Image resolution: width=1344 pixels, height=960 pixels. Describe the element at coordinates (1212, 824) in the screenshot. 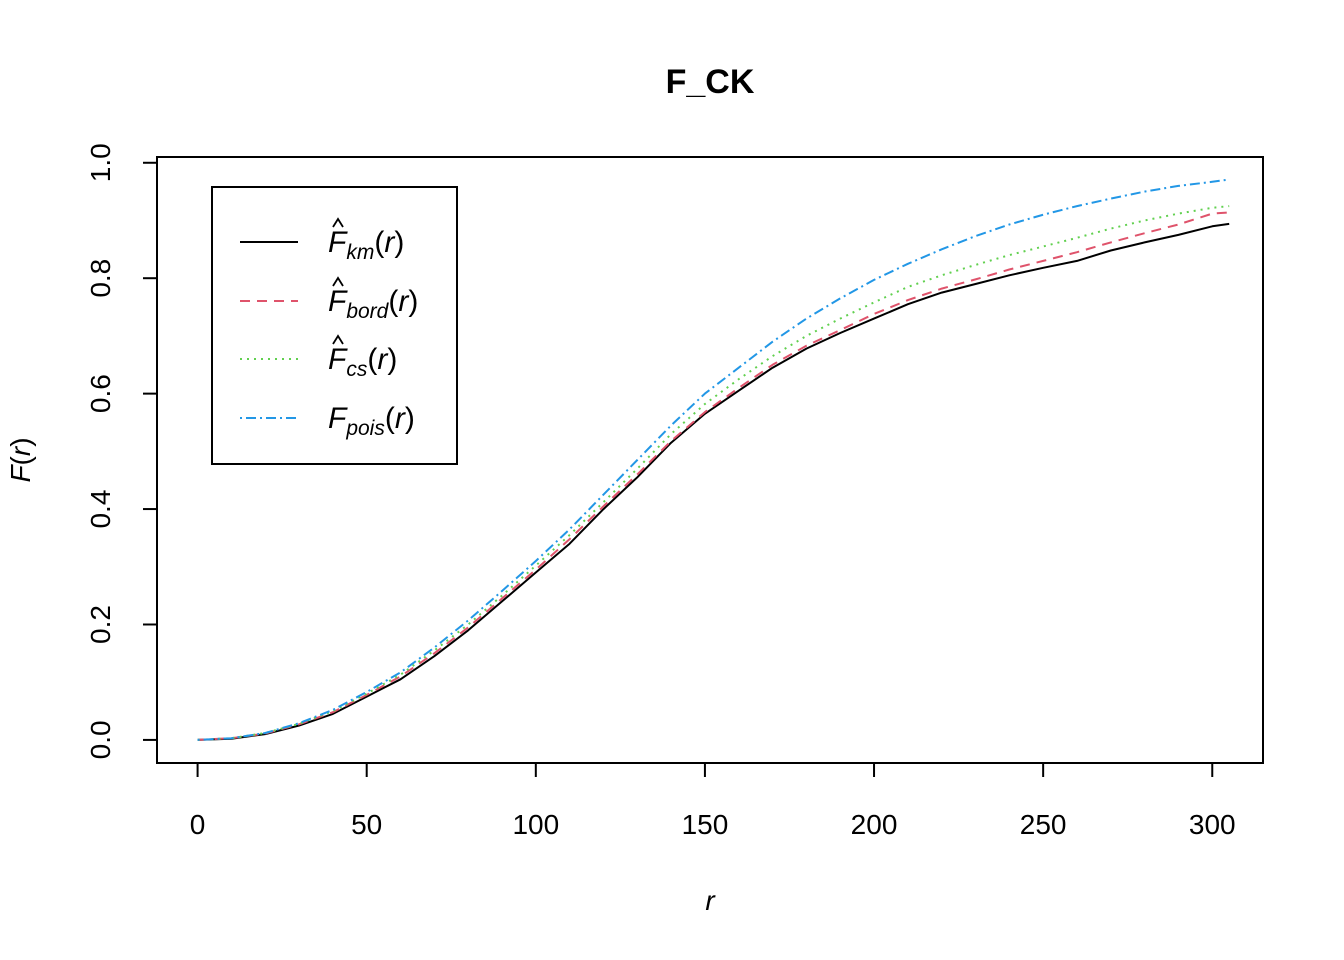

I see `x-tick-label: 300` at that location.